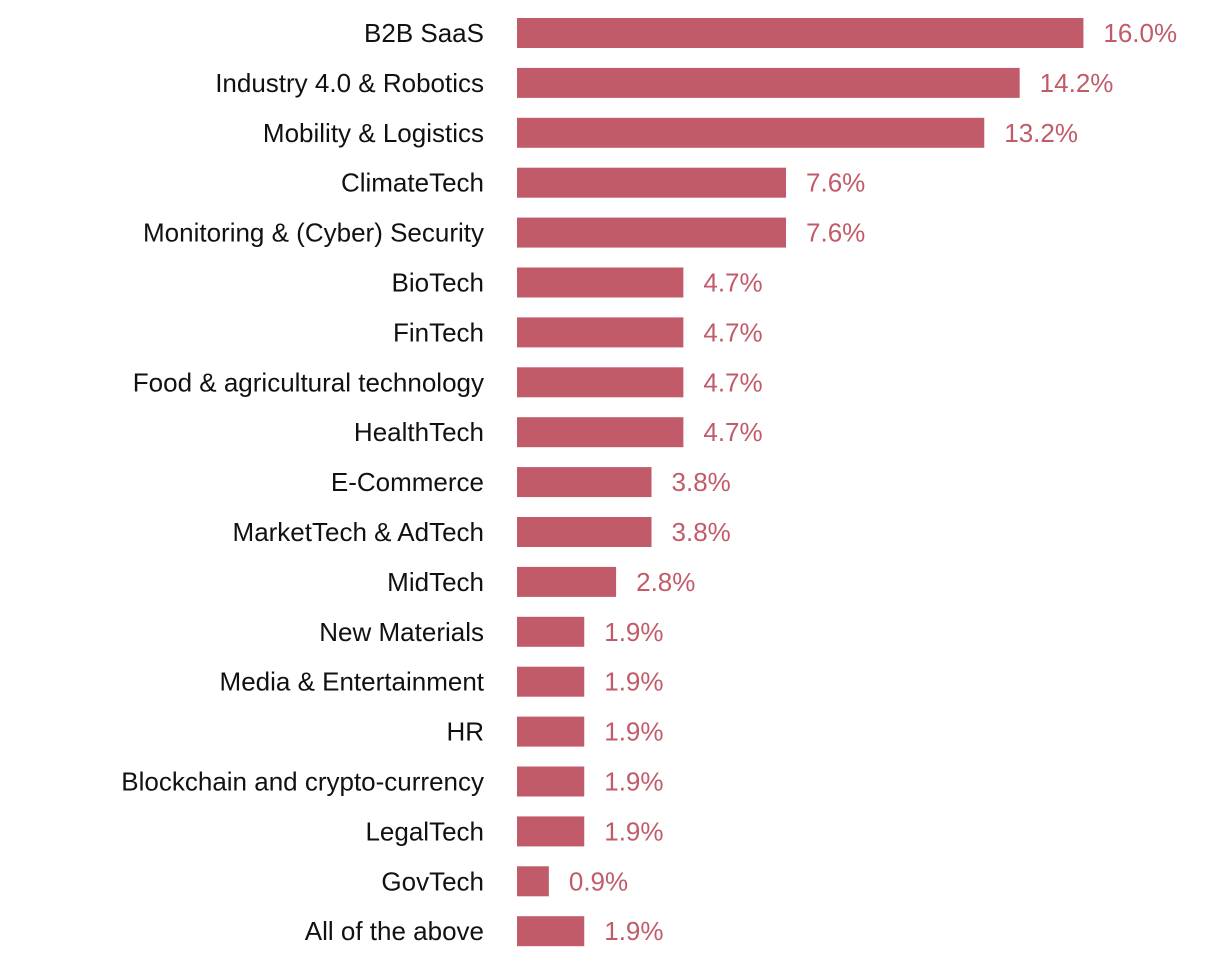 Image resolution: width=1208 pixels, height=966 pixels. Describe the element at coordinates (394, 931) in the screenshot. I see `category-label: All of the above` at that location.